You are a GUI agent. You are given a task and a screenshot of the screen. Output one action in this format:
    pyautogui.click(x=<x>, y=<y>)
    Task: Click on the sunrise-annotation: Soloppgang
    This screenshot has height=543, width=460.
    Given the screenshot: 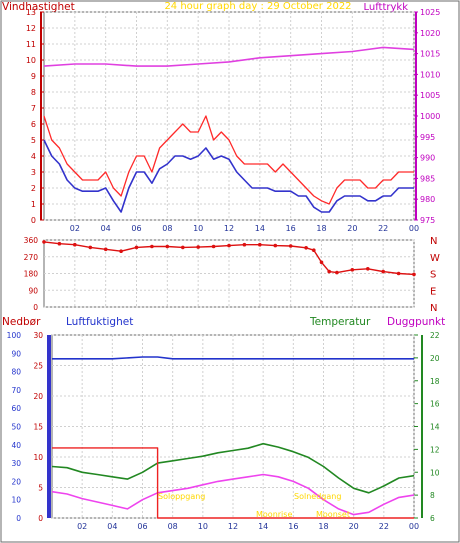 What is the action you would take?
    pyautogui.click(x=181, y=496)
    